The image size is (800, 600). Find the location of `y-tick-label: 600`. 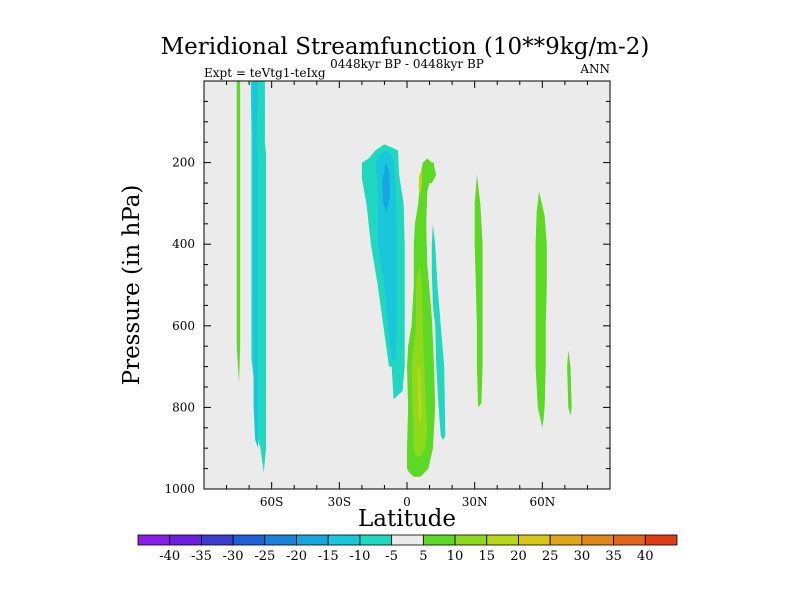

y-tick-label: 600 is located at coordinates (183, 326).